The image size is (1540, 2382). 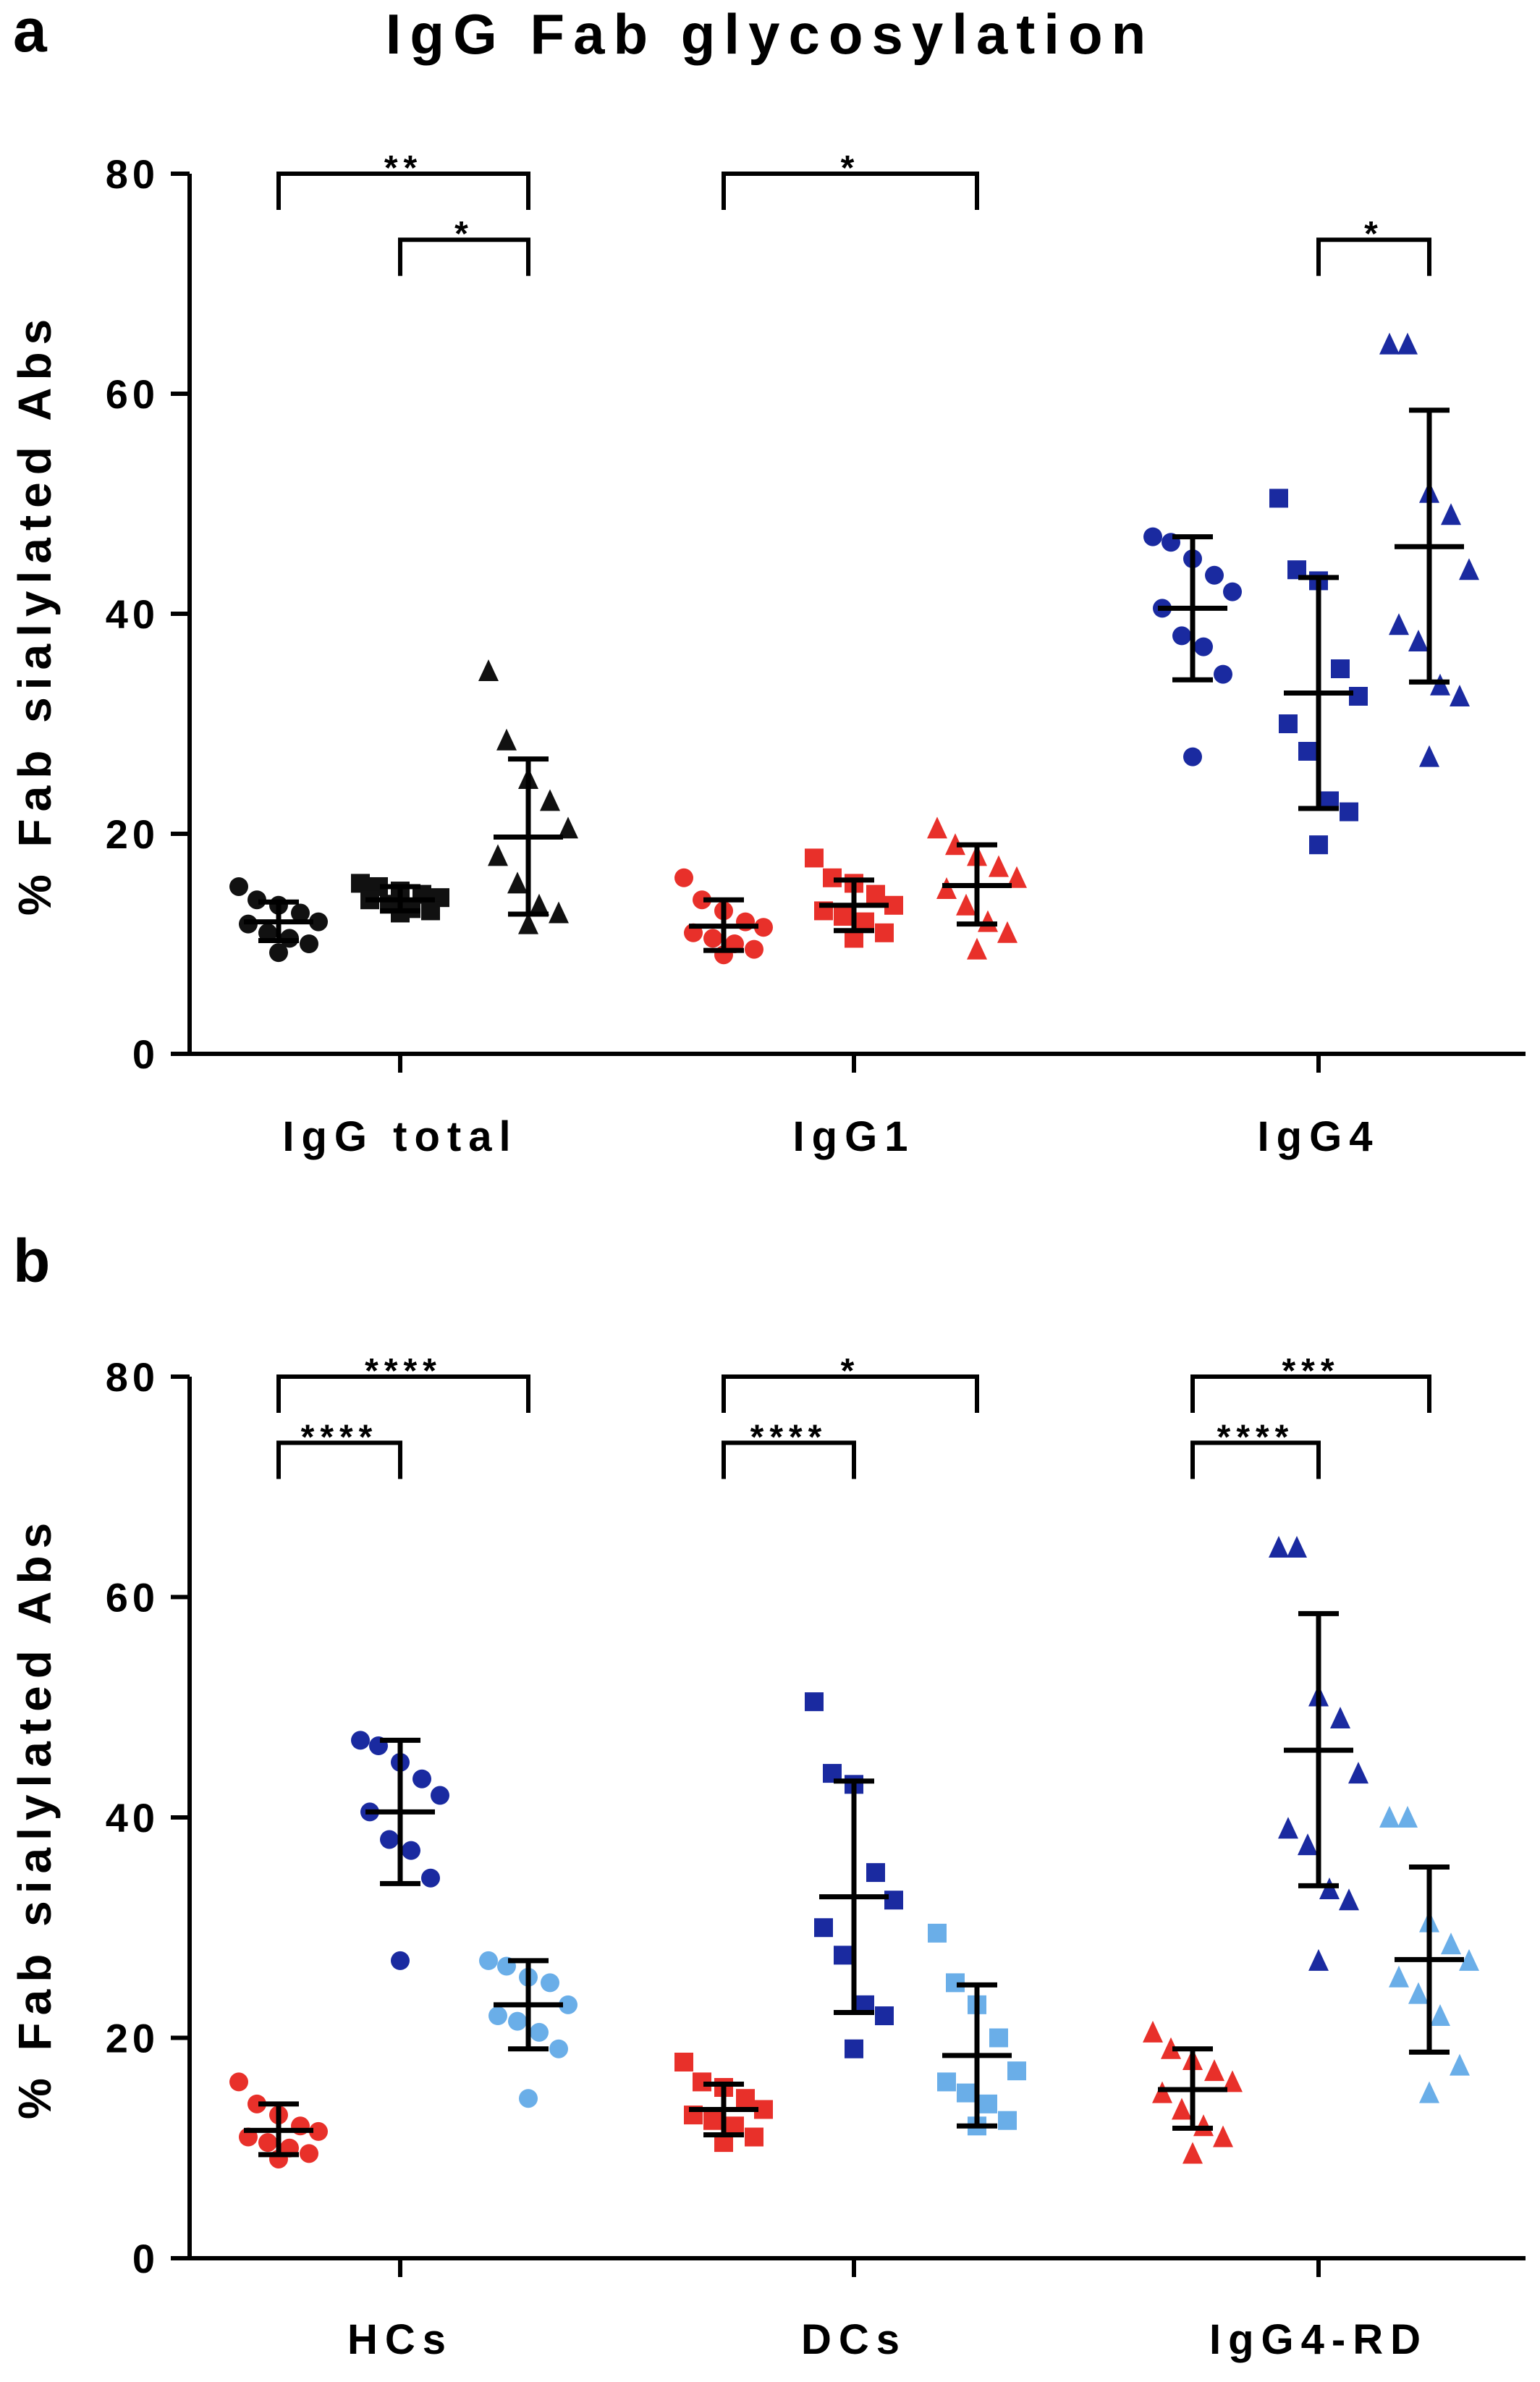 I want to click on series-igg-total-black-square, so click(x=400, y=899).